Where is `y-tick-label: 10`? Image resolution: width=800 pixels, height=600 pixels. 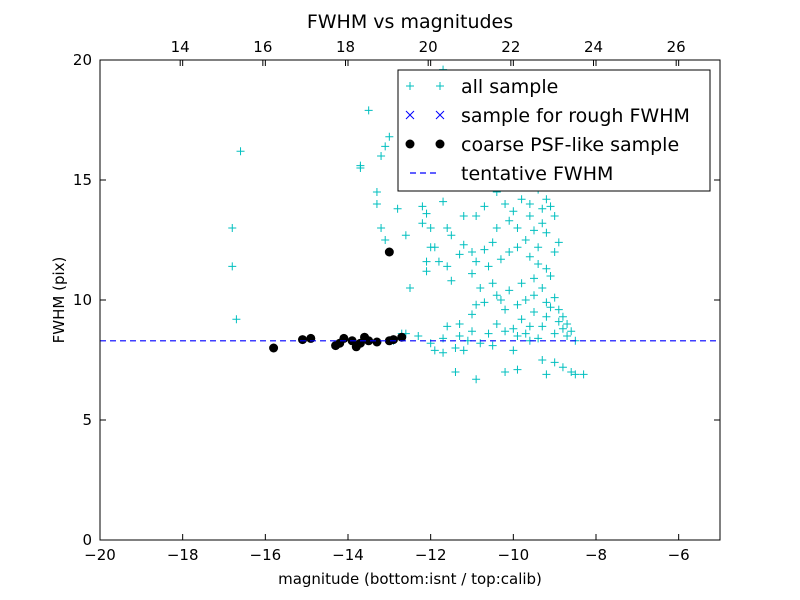
y-tick-label: 10 is located at coordinates (82, 300).